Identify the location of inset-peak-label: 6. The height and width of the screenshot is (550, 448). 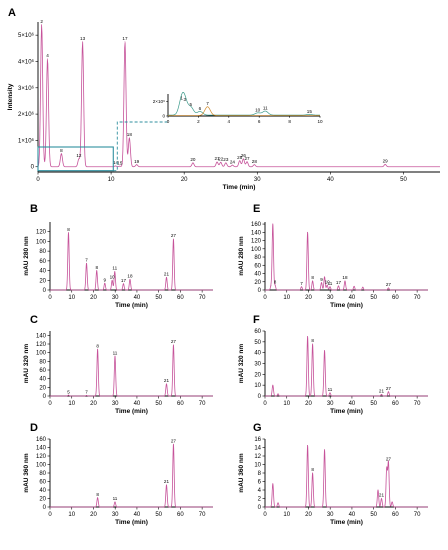
(200, 108).